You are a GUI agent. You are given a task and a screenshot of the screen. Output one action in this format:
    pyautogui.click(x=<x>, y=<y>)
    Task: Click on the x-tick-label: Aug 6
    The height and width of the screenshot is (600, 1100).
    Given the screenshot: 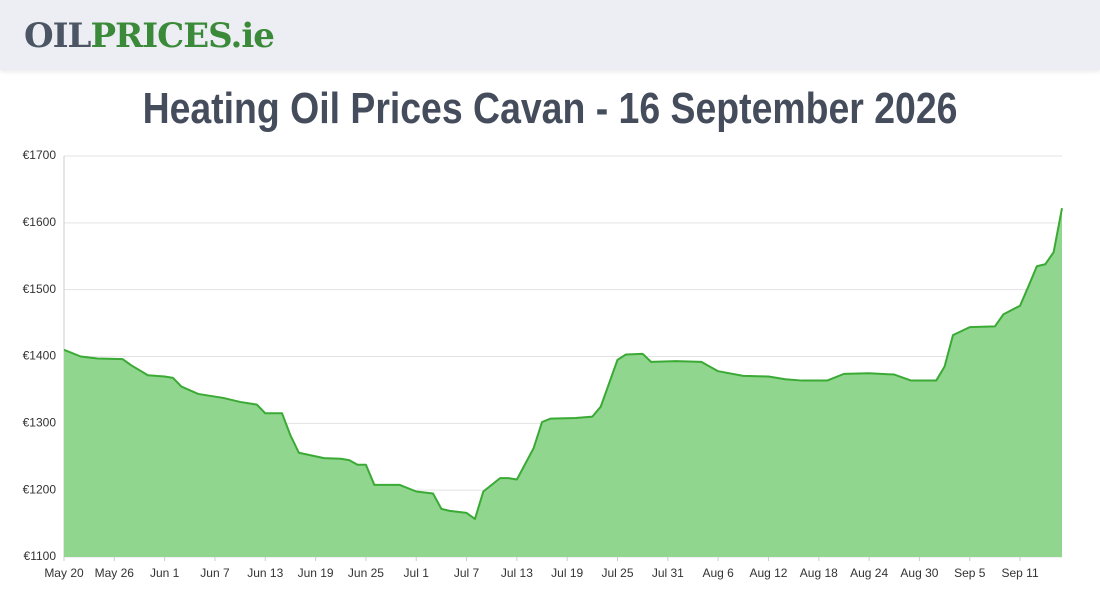 What is the action you would take?
    pyautogui.click(x=718, y=573)
    